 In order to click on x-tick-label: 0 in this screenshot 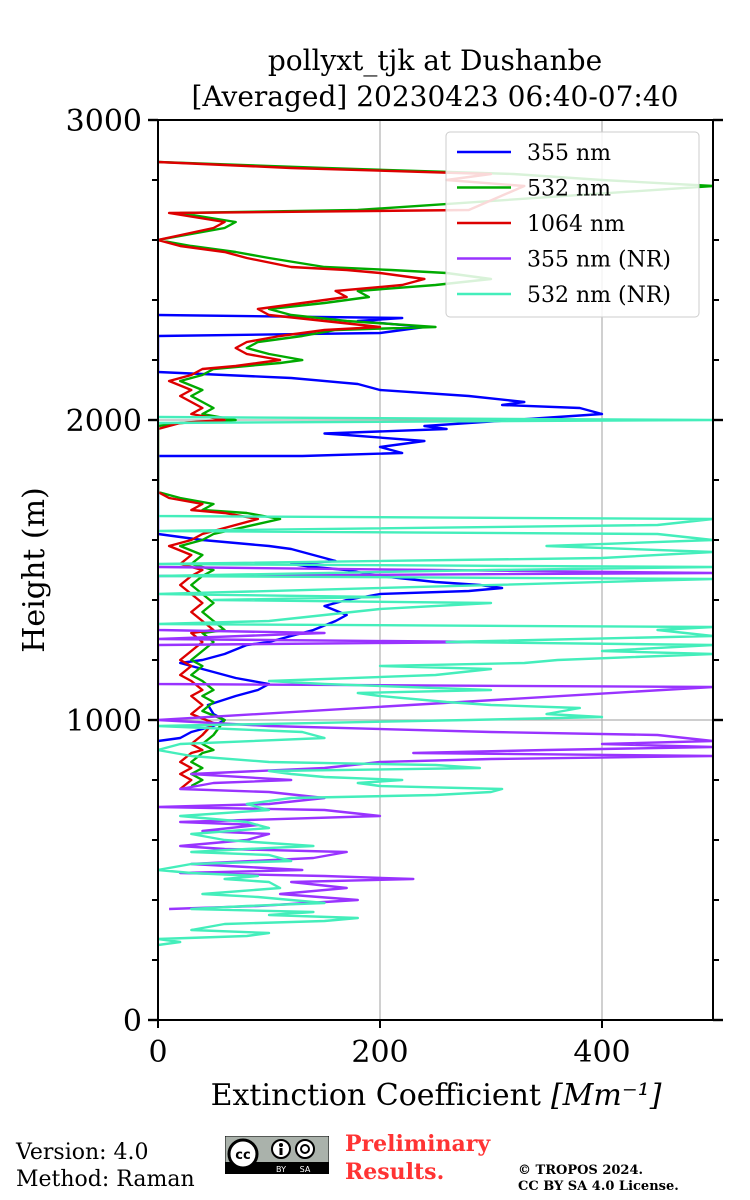, I will do `click(157, 1052)`.